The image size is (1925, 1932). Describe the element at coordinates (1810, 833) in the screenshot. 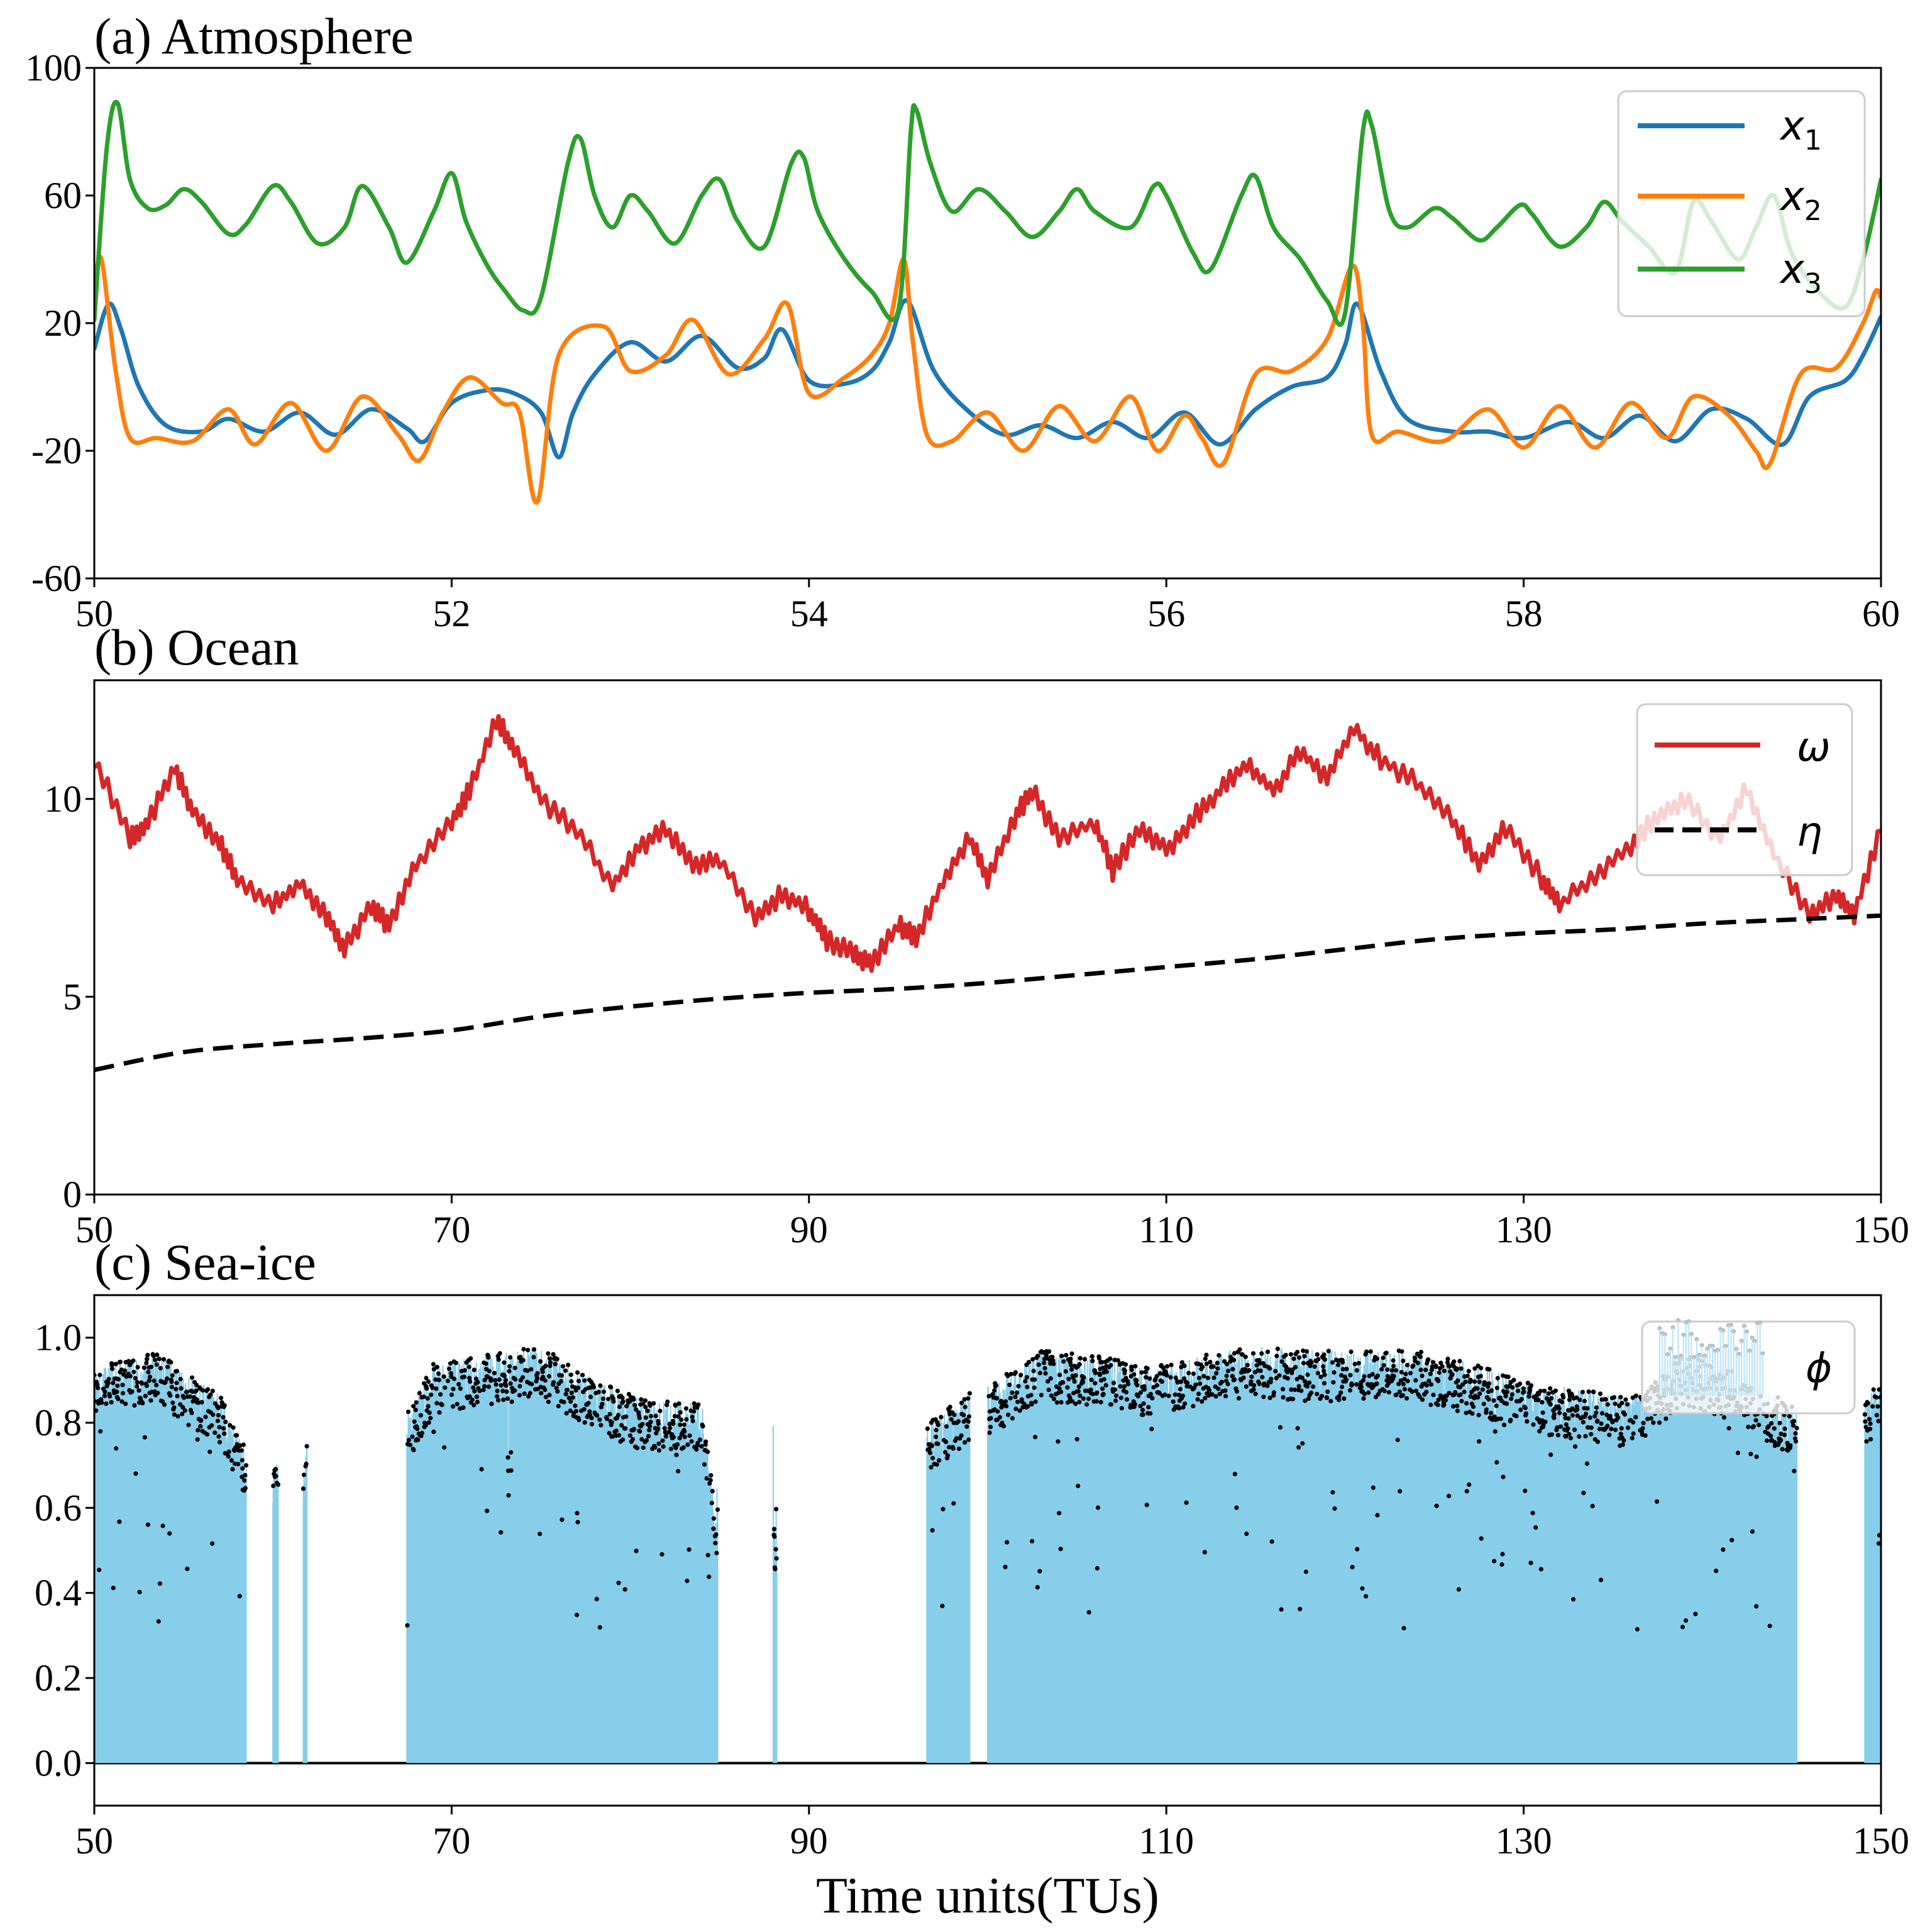

I see `legend-eta-label: η` at that location.